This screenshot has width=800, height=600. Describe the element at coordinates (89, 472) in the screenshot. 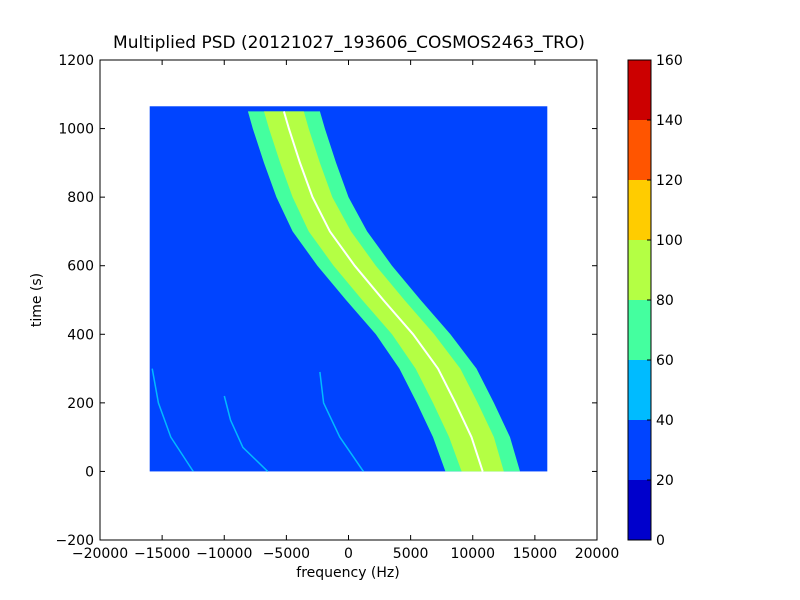

I see `y-tick-label: 0` at that location.